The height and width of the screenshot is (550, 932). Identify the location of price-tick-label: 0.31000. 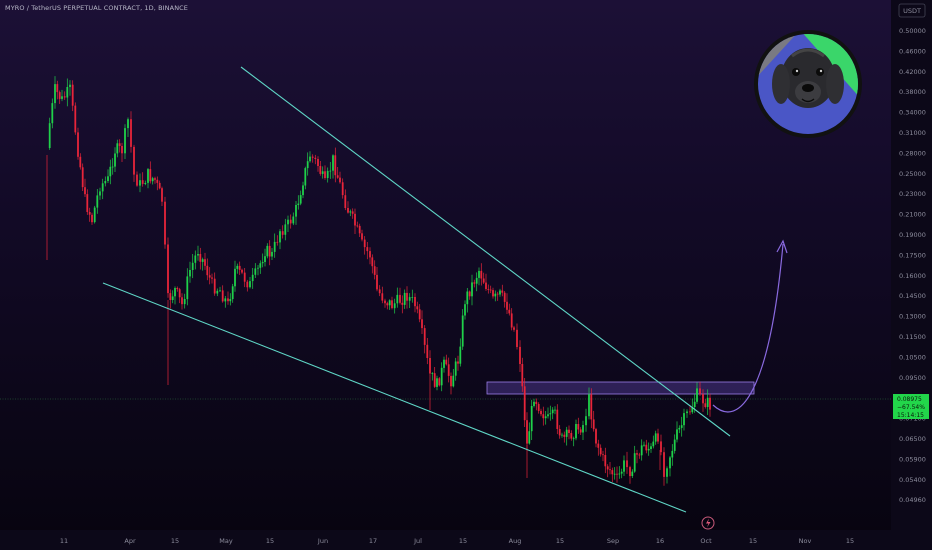
(912, 133).